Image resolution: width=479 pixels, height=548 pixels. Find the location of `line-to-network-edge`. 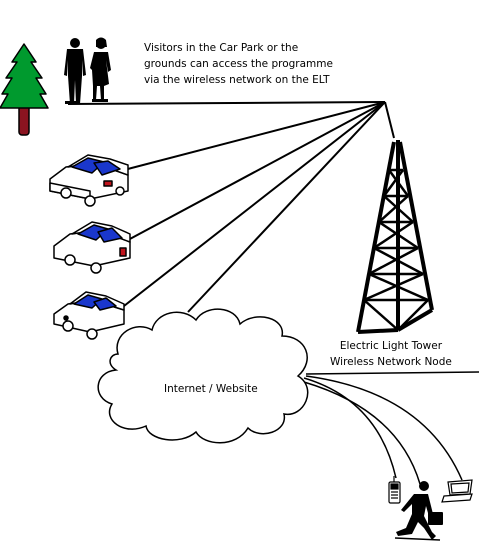

line-to-network-edge is located at coordinates (392, 373).